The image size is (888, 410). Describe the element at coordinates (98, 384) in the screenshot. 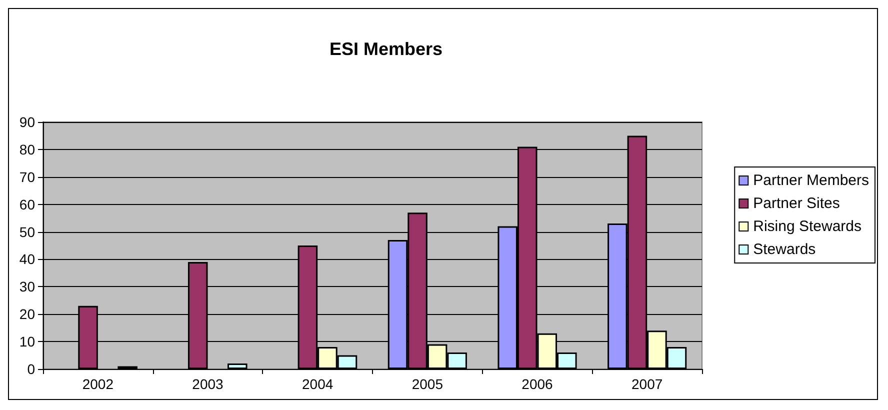

I see `x-tick-label: 2002` at that location.